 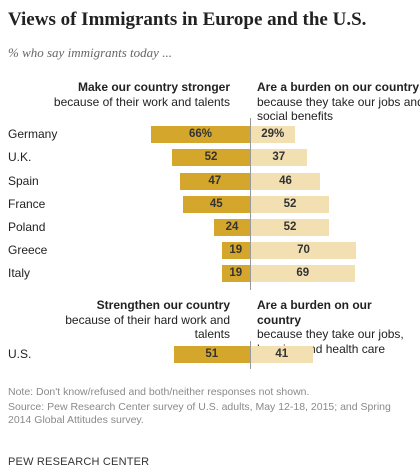 What do you see at coordinates (23, 181) in the screenshot?
I see `country-label-spain: Spain` at bounding box center [23, 181].